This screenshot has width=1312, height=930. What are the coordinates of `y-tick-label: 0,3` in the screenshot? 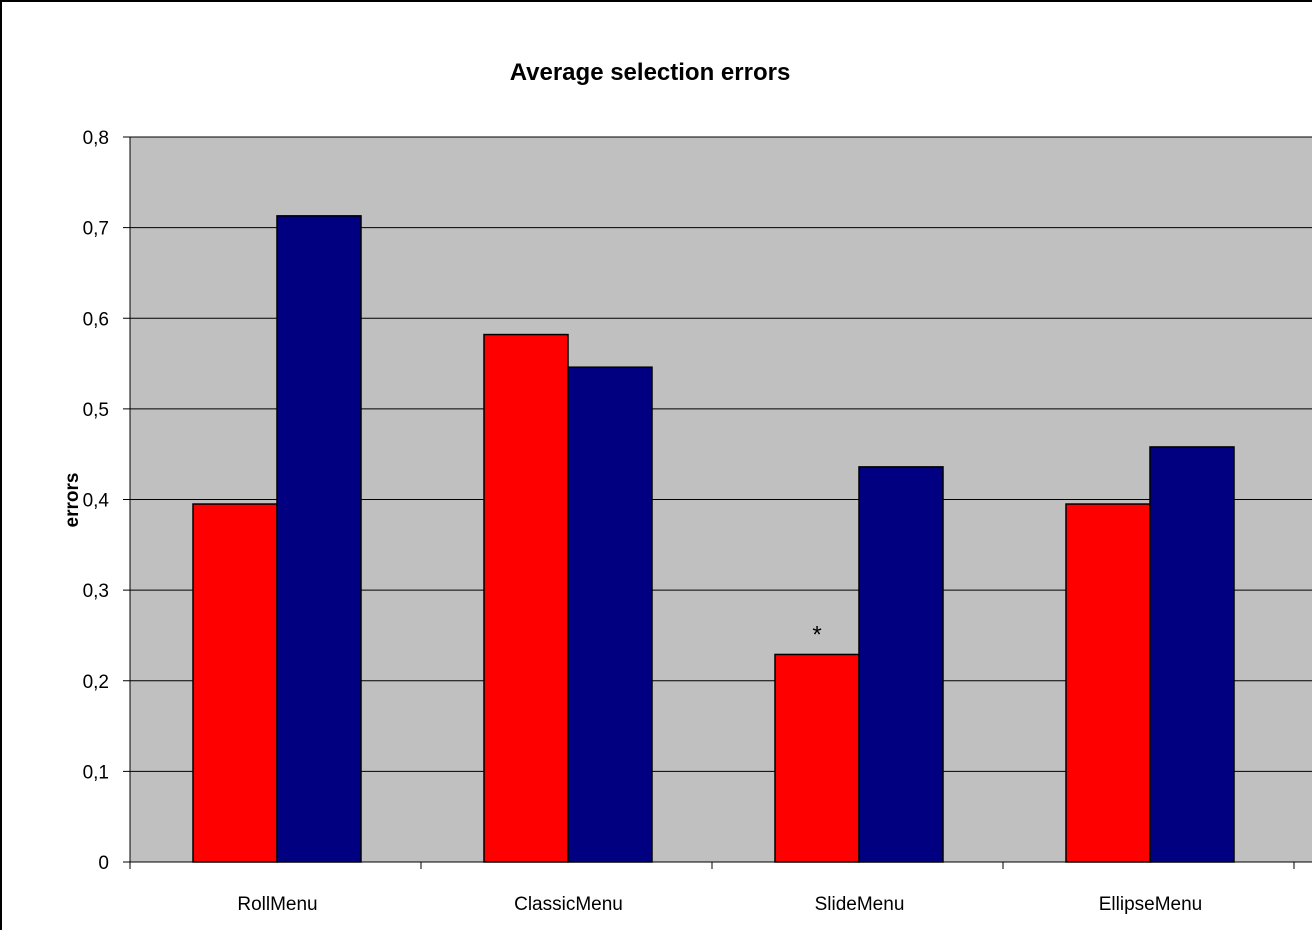 It's located at (96, 591).